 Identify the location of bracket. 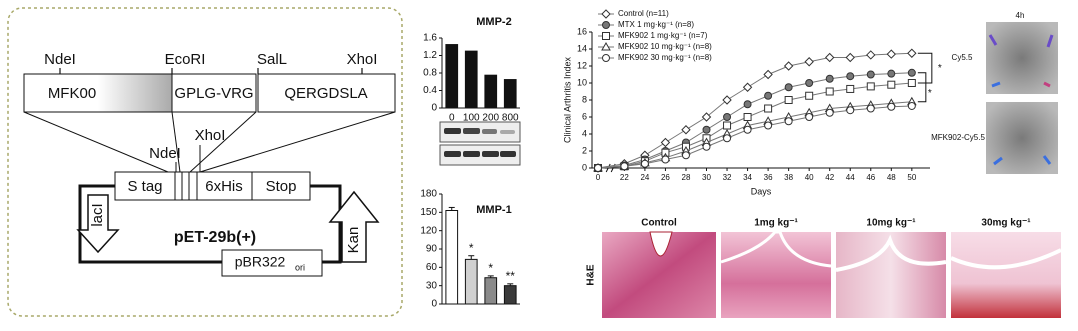
(922, 87).